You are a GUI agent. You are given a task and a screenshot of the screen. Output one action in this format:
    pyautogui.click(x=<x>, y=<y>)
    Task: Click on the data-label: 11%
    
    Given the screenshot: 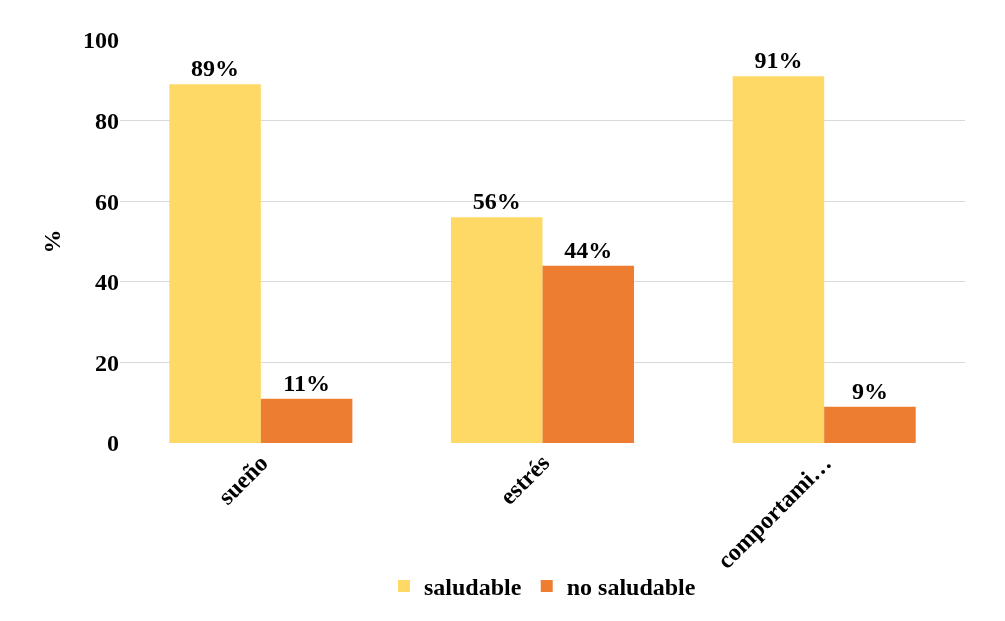 What is the action you would take?
    pyautogui.click(x=306, y=382)
    